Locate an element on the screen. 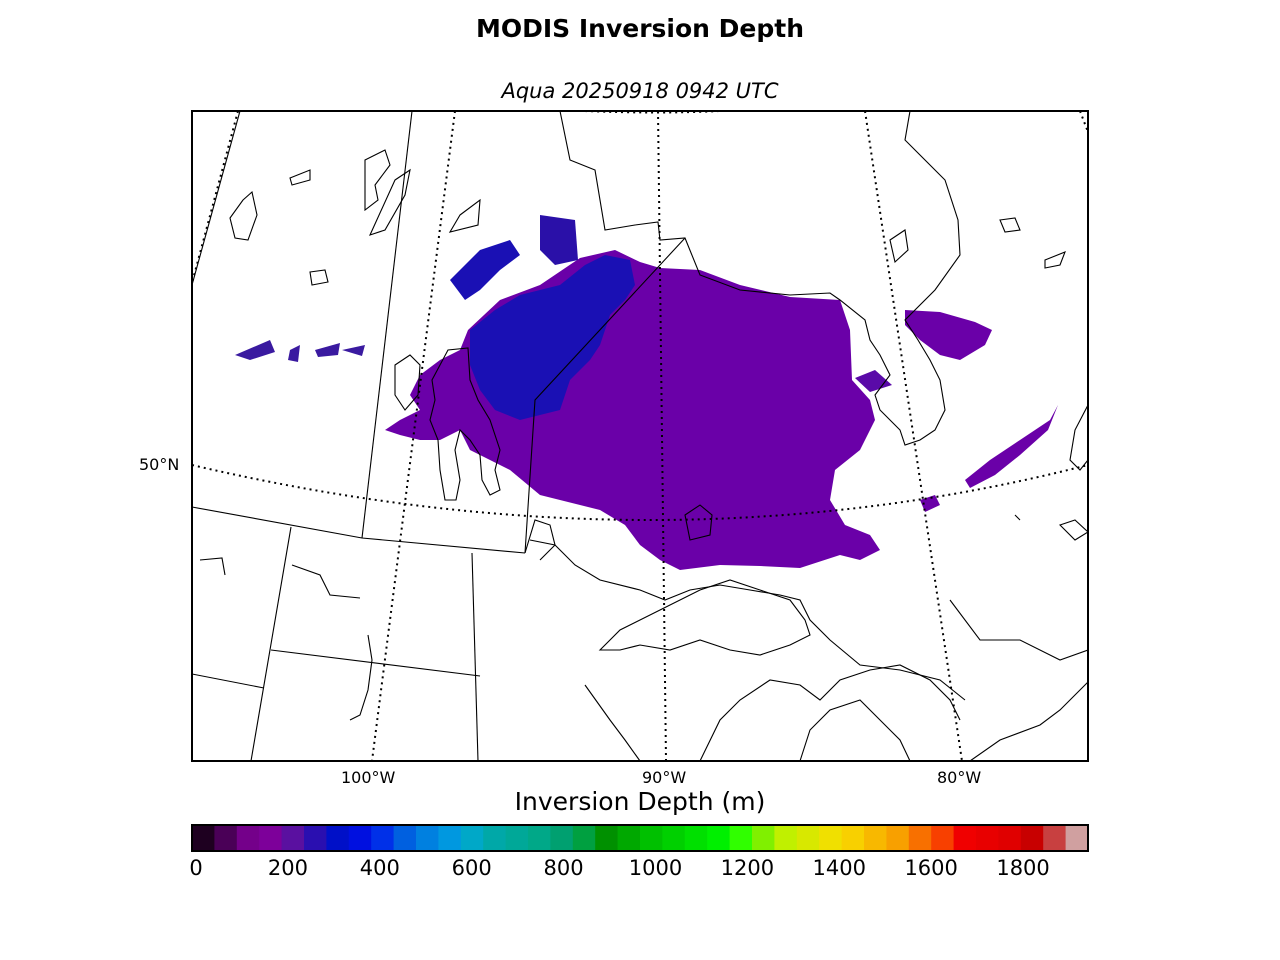 This screenshot has width=1280, height=960. depth-region-blue-west is located at coordinates (485, 270).